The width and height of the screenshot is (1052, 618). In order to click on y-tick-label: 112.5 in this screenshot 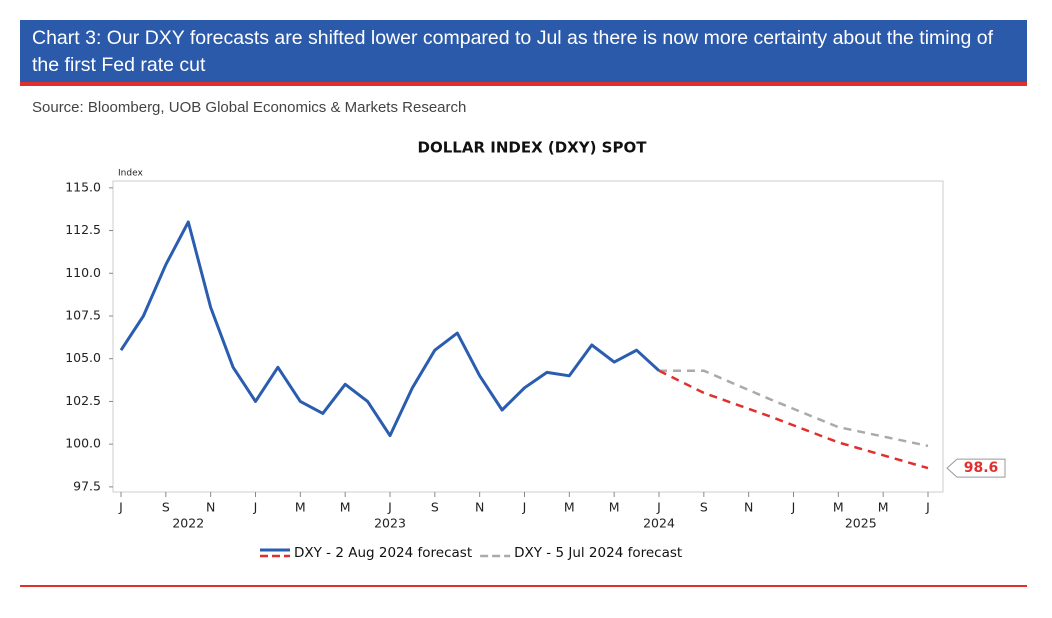, I will do `click(83, 229)`.